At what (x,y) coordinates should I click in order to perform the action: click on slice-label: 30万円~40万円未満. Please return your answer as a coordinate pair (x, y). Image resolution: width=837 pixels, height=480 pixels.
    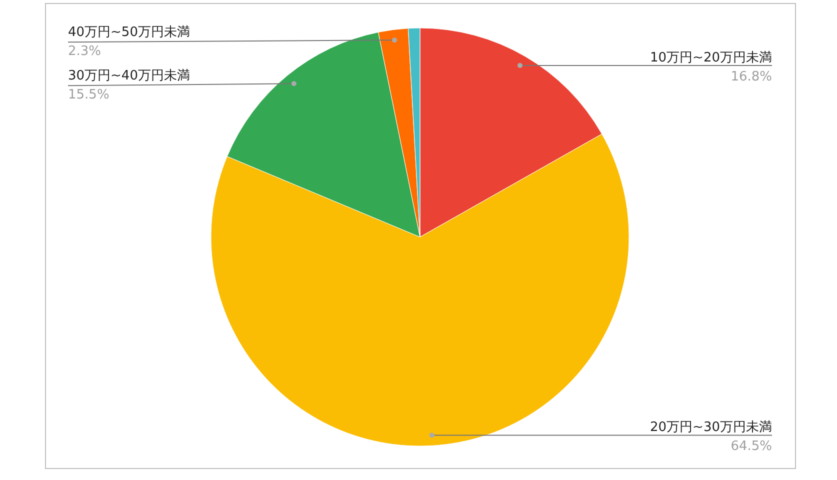
    Looking at the image, I should click on (129, 76).